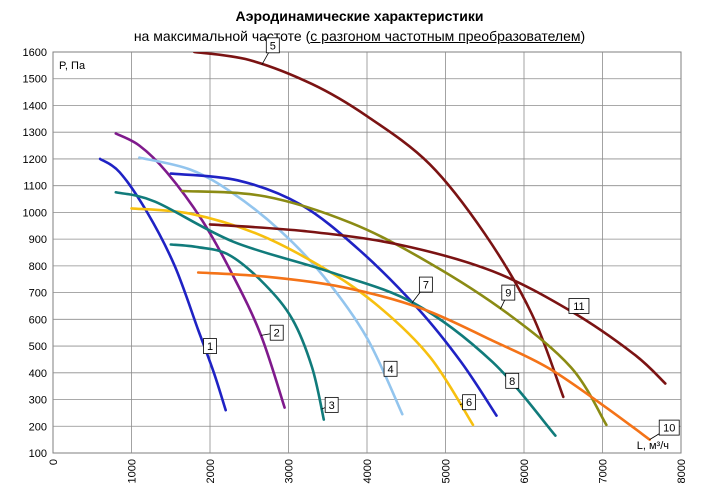  I want to click on y-tick-label: 1200, so click(35, 160).